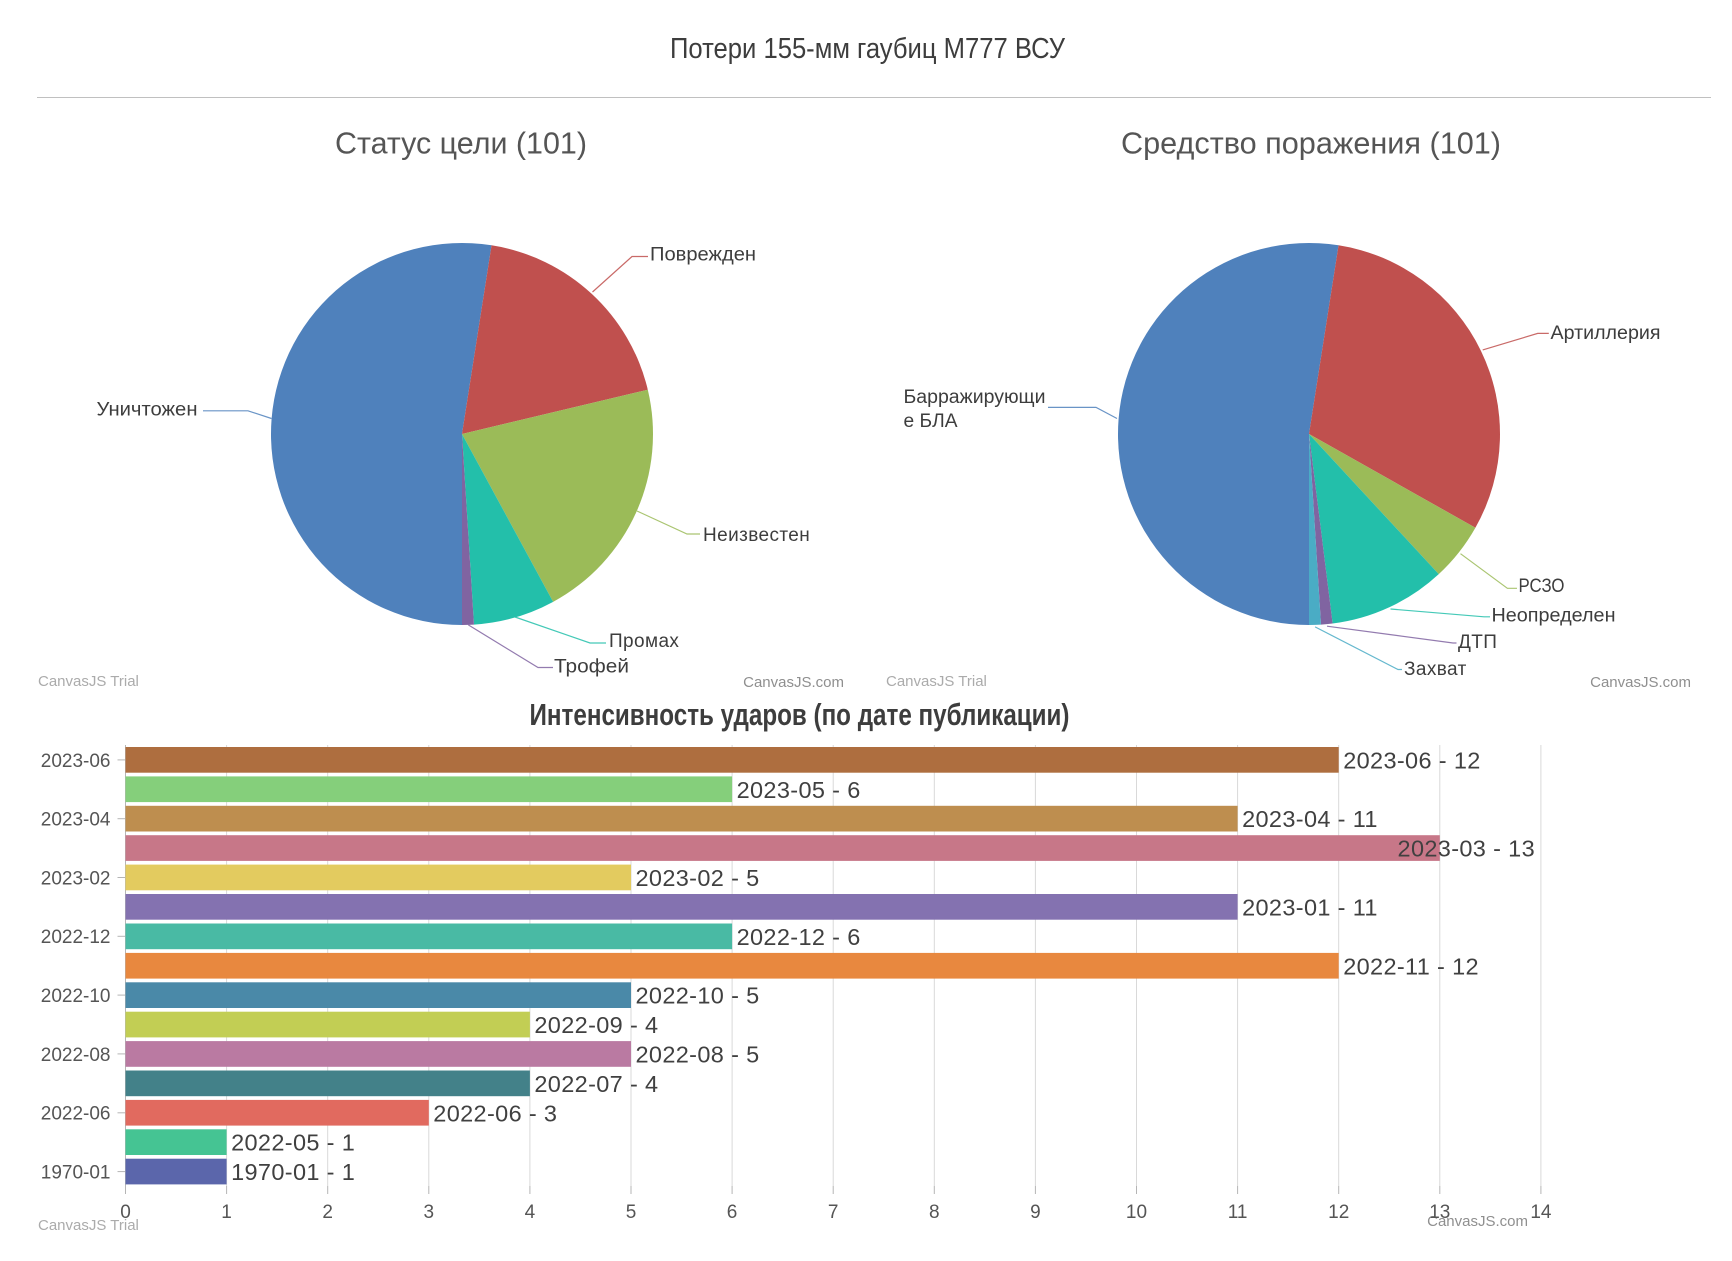 This screenshot has height=1261, width=1732. I want to click on svg-text: 4, so click(530, 1212).